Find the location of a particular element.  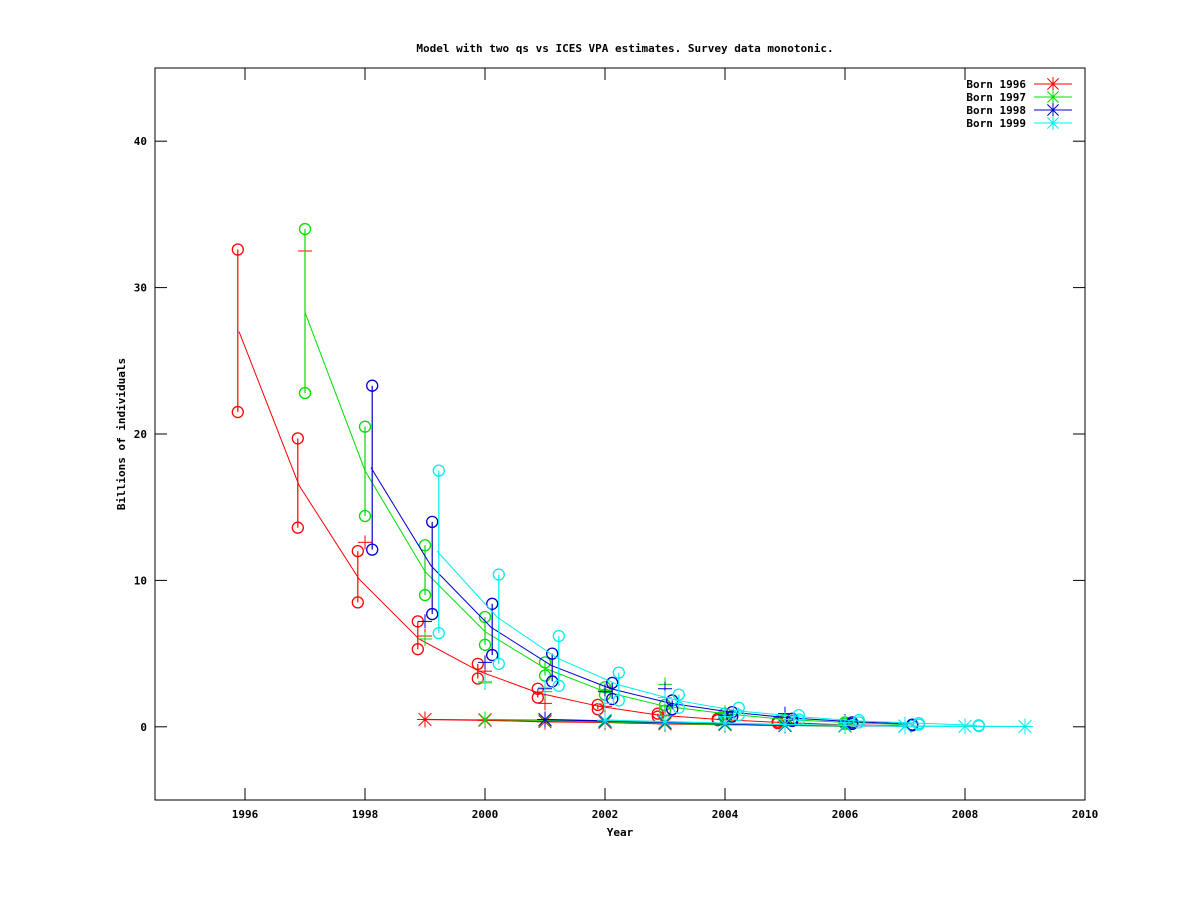

star-series-line is located at coordinates (815, 723).